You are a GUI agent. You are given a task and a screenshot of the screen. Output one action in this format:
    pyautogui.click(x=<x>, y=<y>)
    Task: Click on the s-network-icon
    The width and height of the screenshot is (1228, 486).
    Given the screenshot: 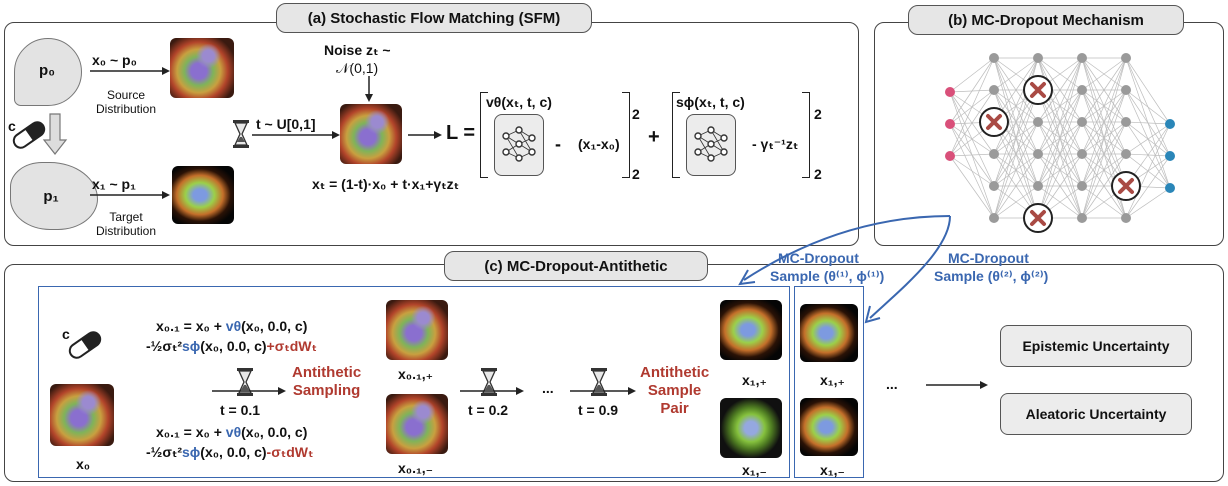 What is the action you would take?
    pyautogui.click(x=711, y=144)
    